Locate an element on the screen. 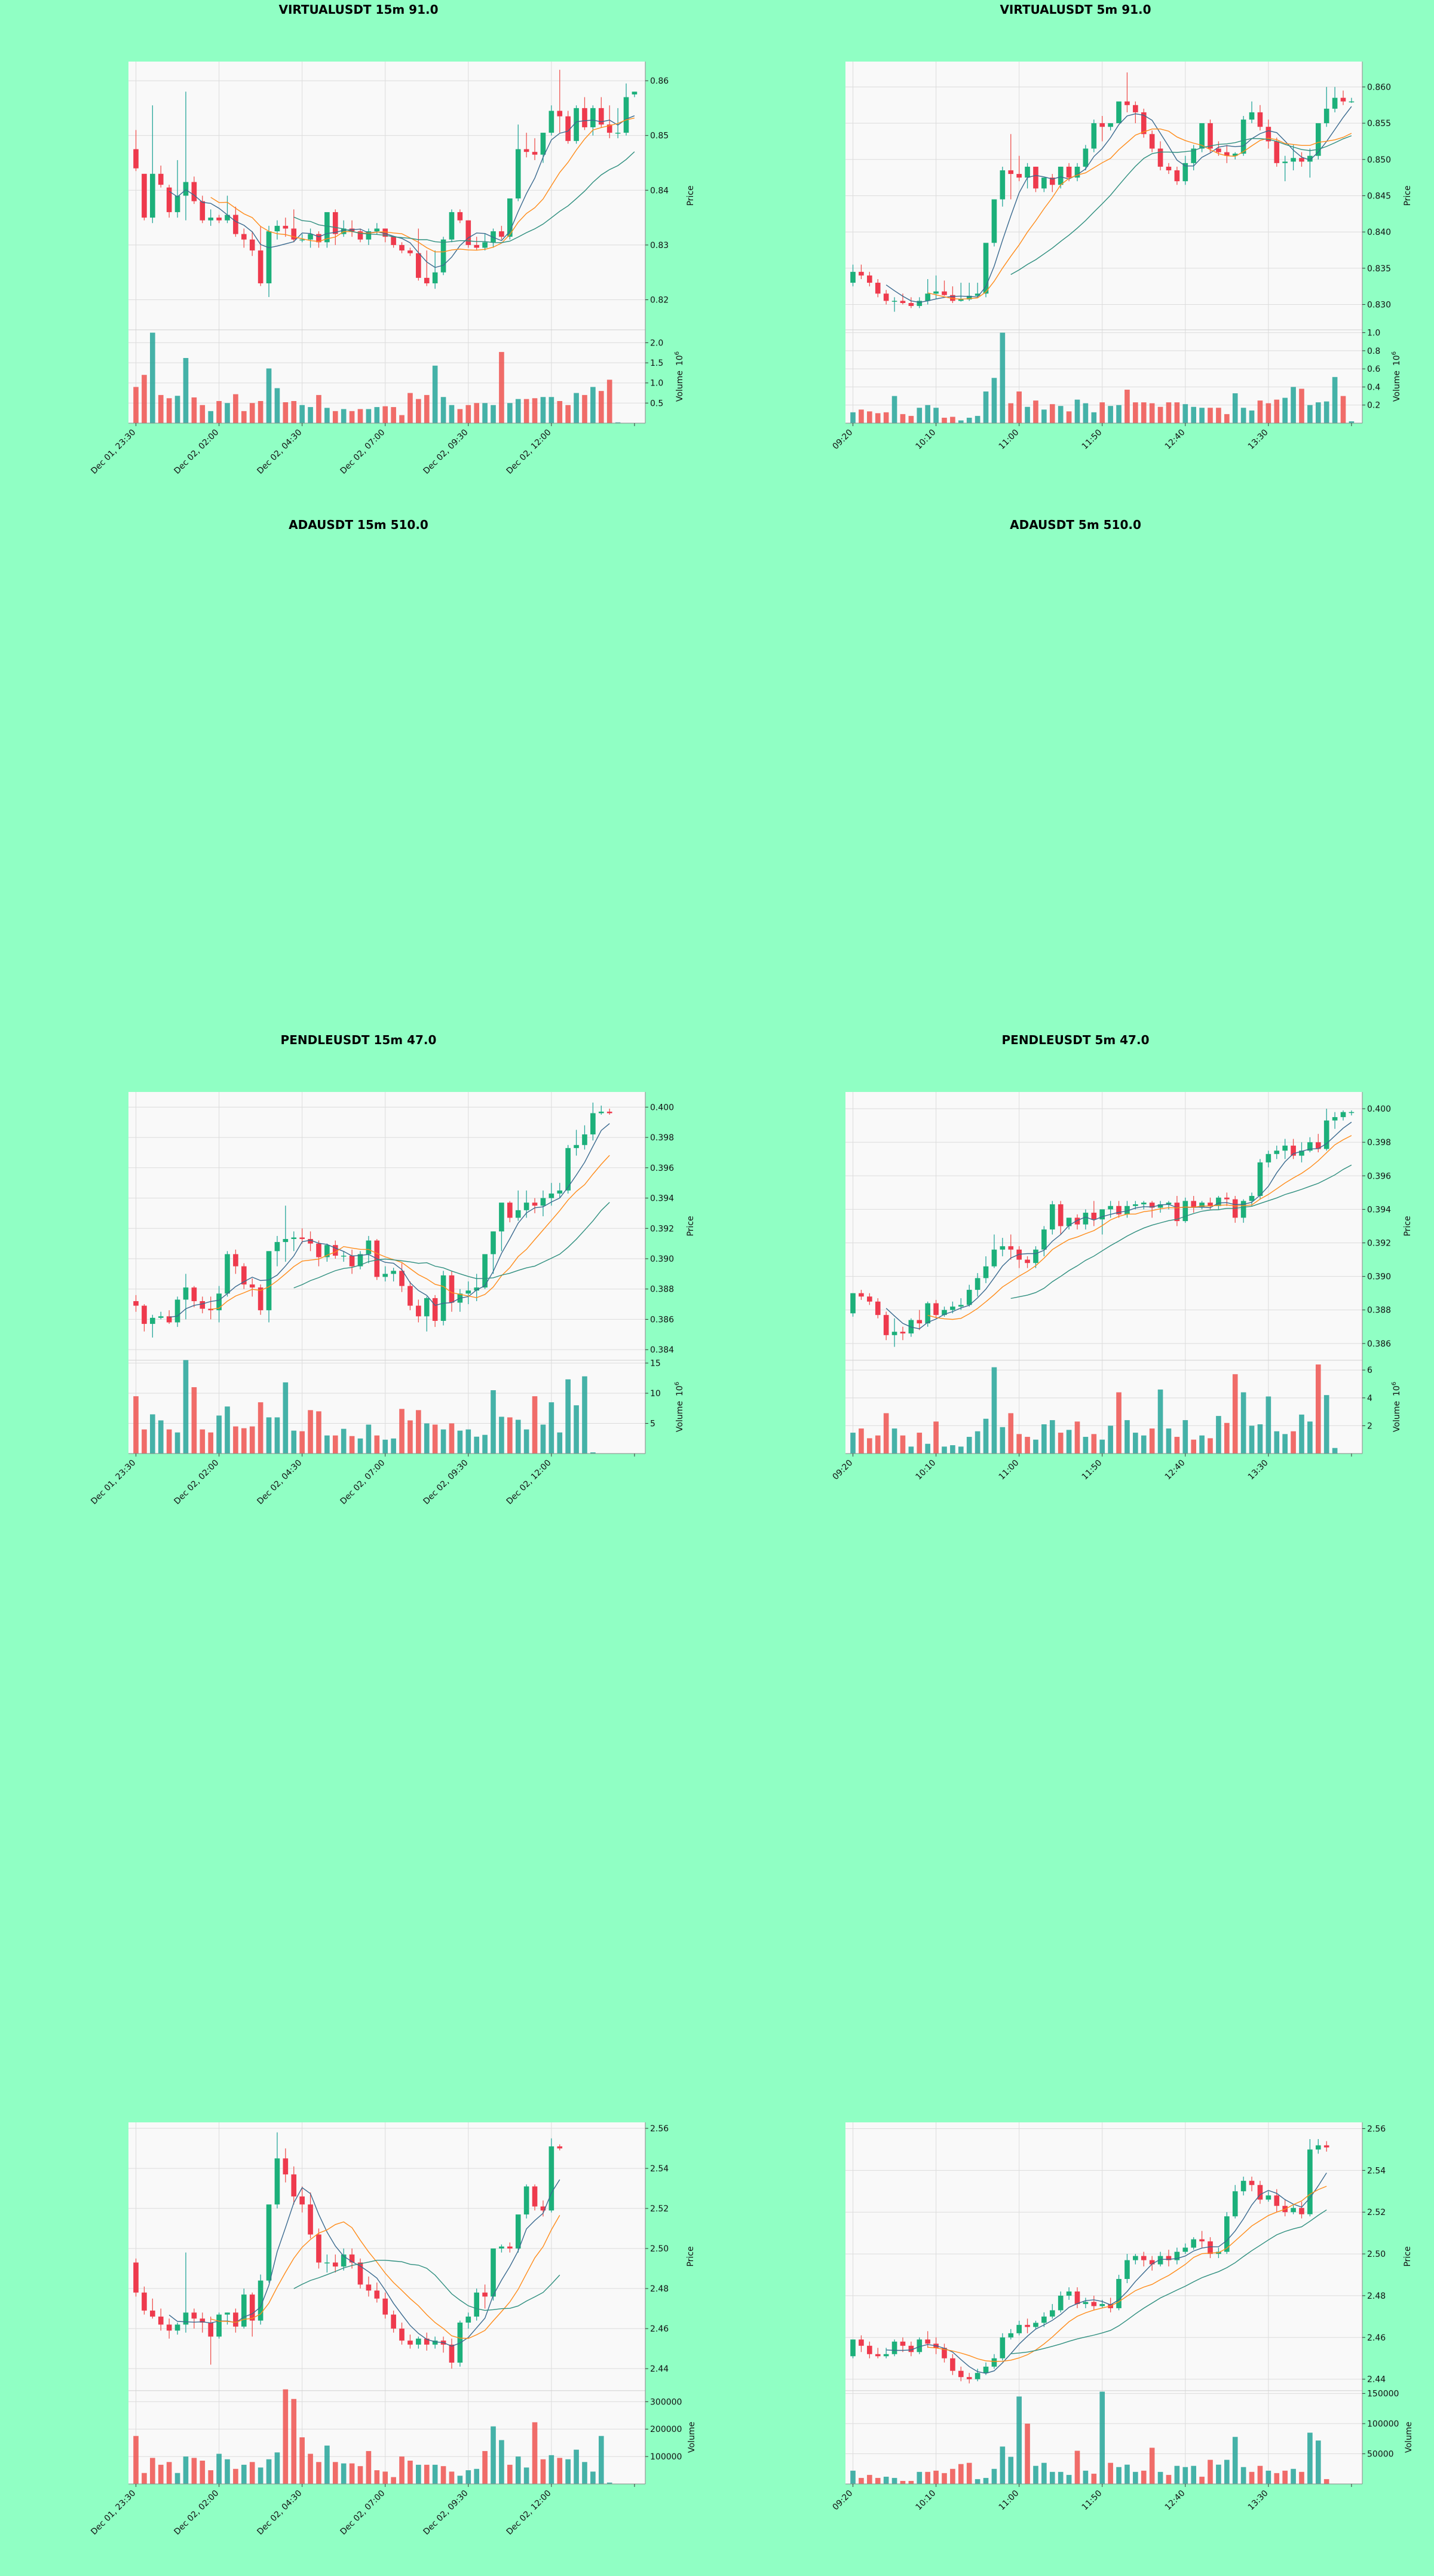  price-tick-label: 2.46 is located at coordinates (1376, 2338).